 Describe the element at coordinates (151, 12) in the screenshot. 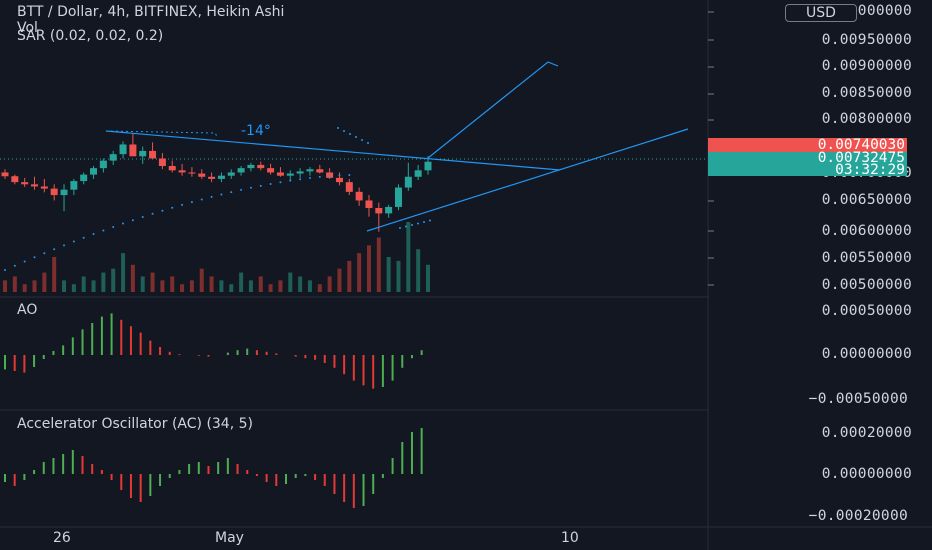

I see `symbol-title: BTT / Dollar, 4h, BITFINEX, Heikin Ashi` at that location.